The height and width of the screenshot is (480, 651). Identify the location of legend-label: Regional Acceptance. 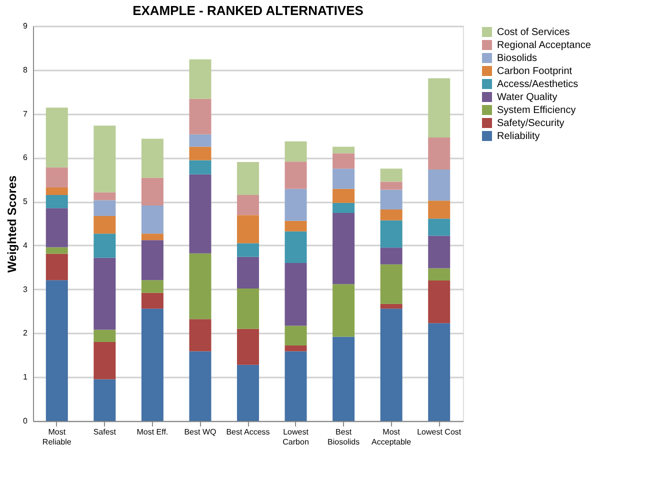
(544, 45).